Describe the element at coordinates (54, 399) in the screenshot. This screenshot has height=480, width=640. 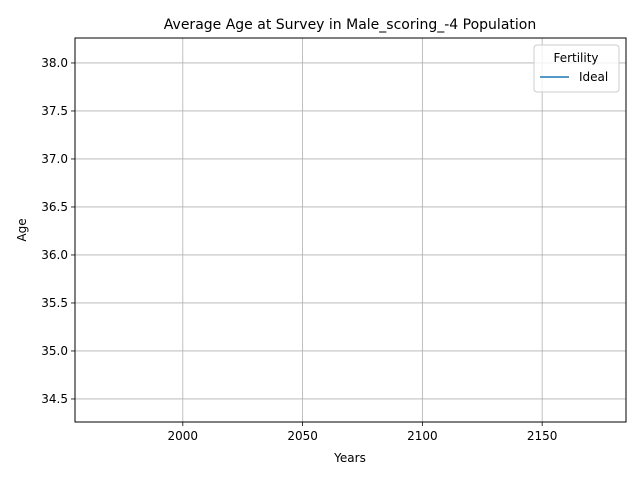
I see `y-tick-label: 34.5` at that location.